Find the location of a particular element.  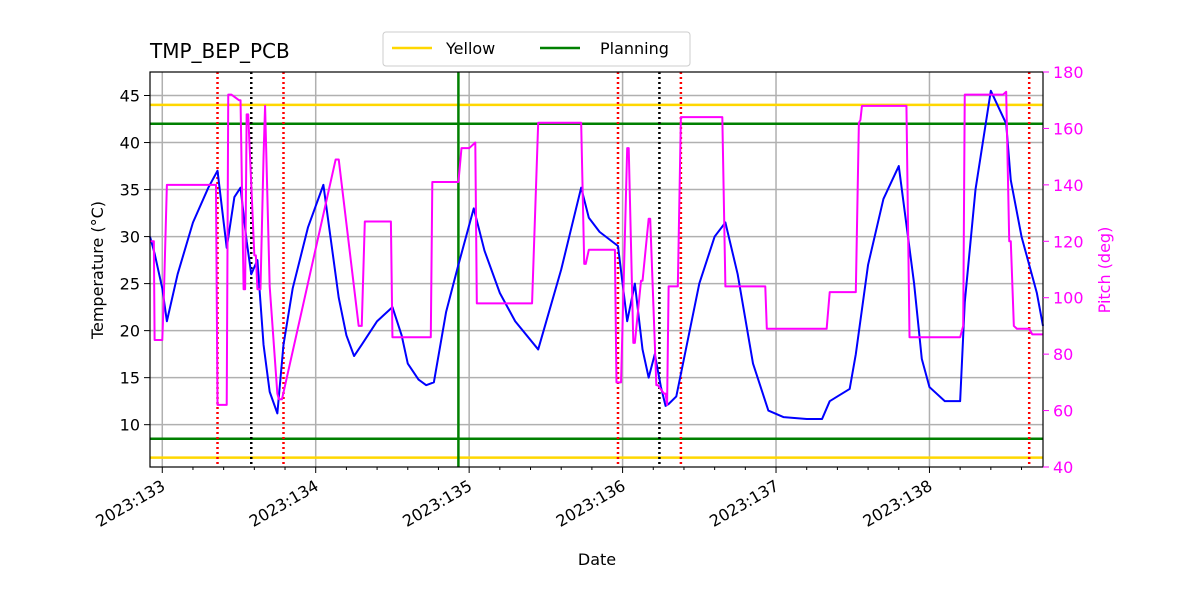

y2-tick-label-0: 40 is located at coordinates (1063, 467).